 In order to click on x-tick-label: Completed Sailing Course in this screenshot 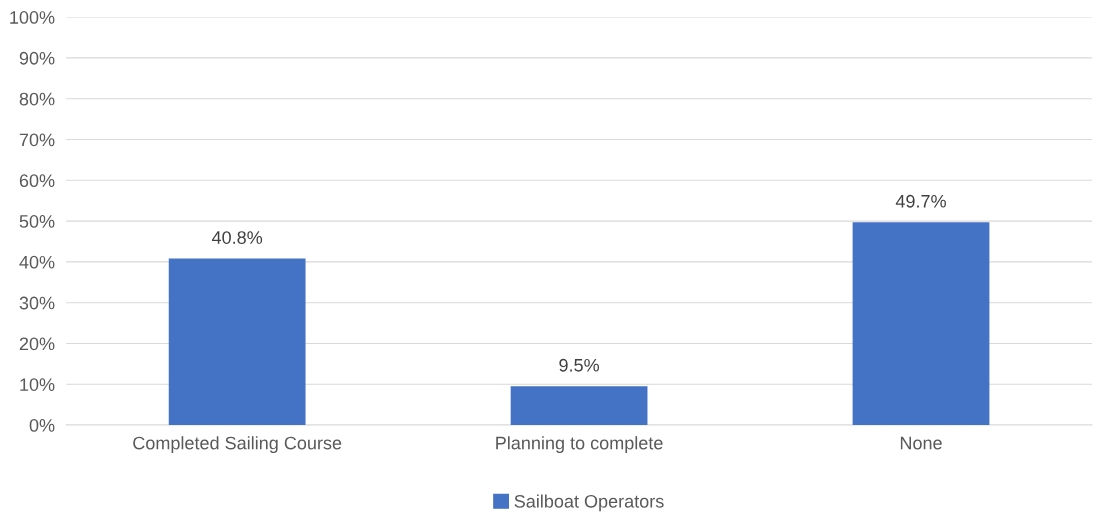, I will do `click(237, 444)`.